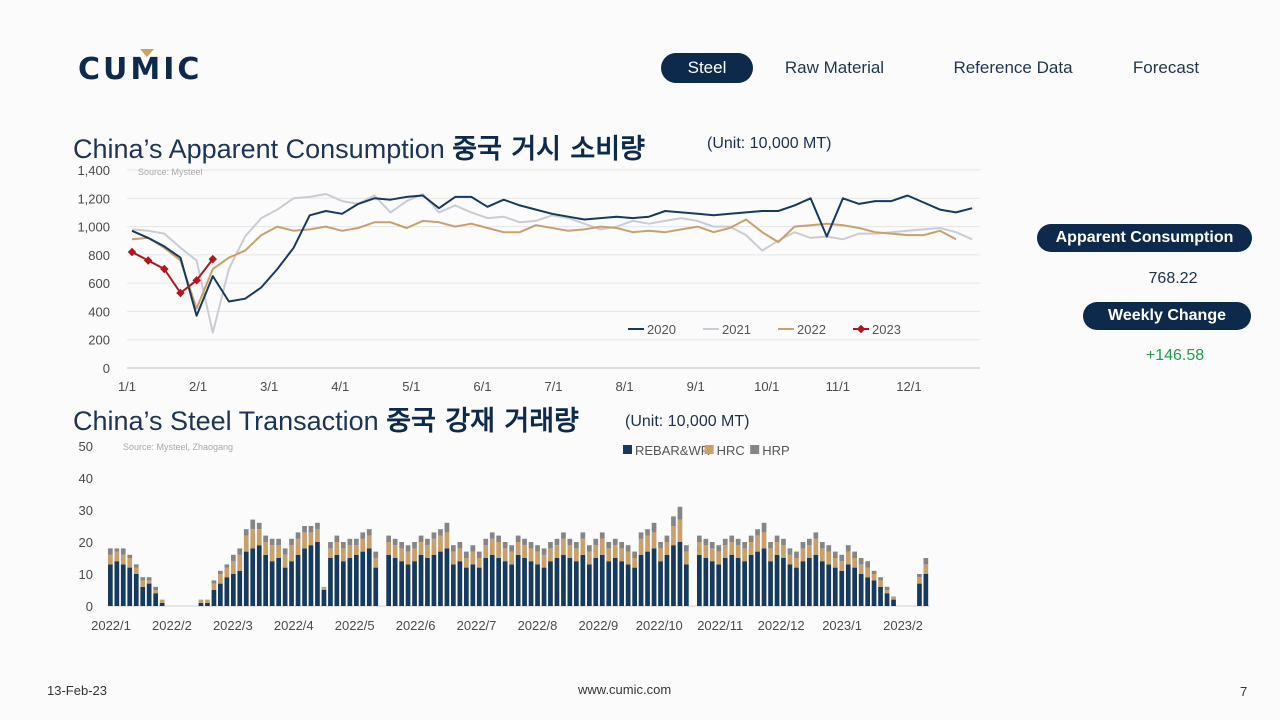 This screenshot has height=720, width=1280. Describe the element at coordinates (707, 68) in the screenshot. I see `tab-steel: Steel` at that location.